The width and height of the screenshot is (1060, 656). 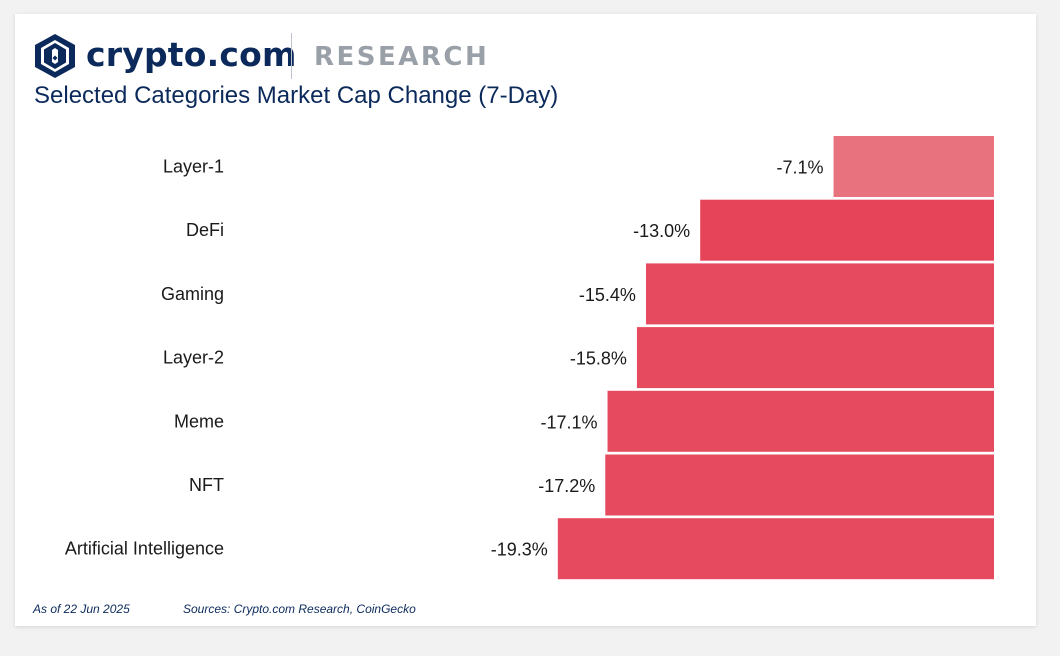 What do you see at coordinates (568, 422) in the screenshot?
I see `value-label: -17.1%` at bounding box center [568, 422].